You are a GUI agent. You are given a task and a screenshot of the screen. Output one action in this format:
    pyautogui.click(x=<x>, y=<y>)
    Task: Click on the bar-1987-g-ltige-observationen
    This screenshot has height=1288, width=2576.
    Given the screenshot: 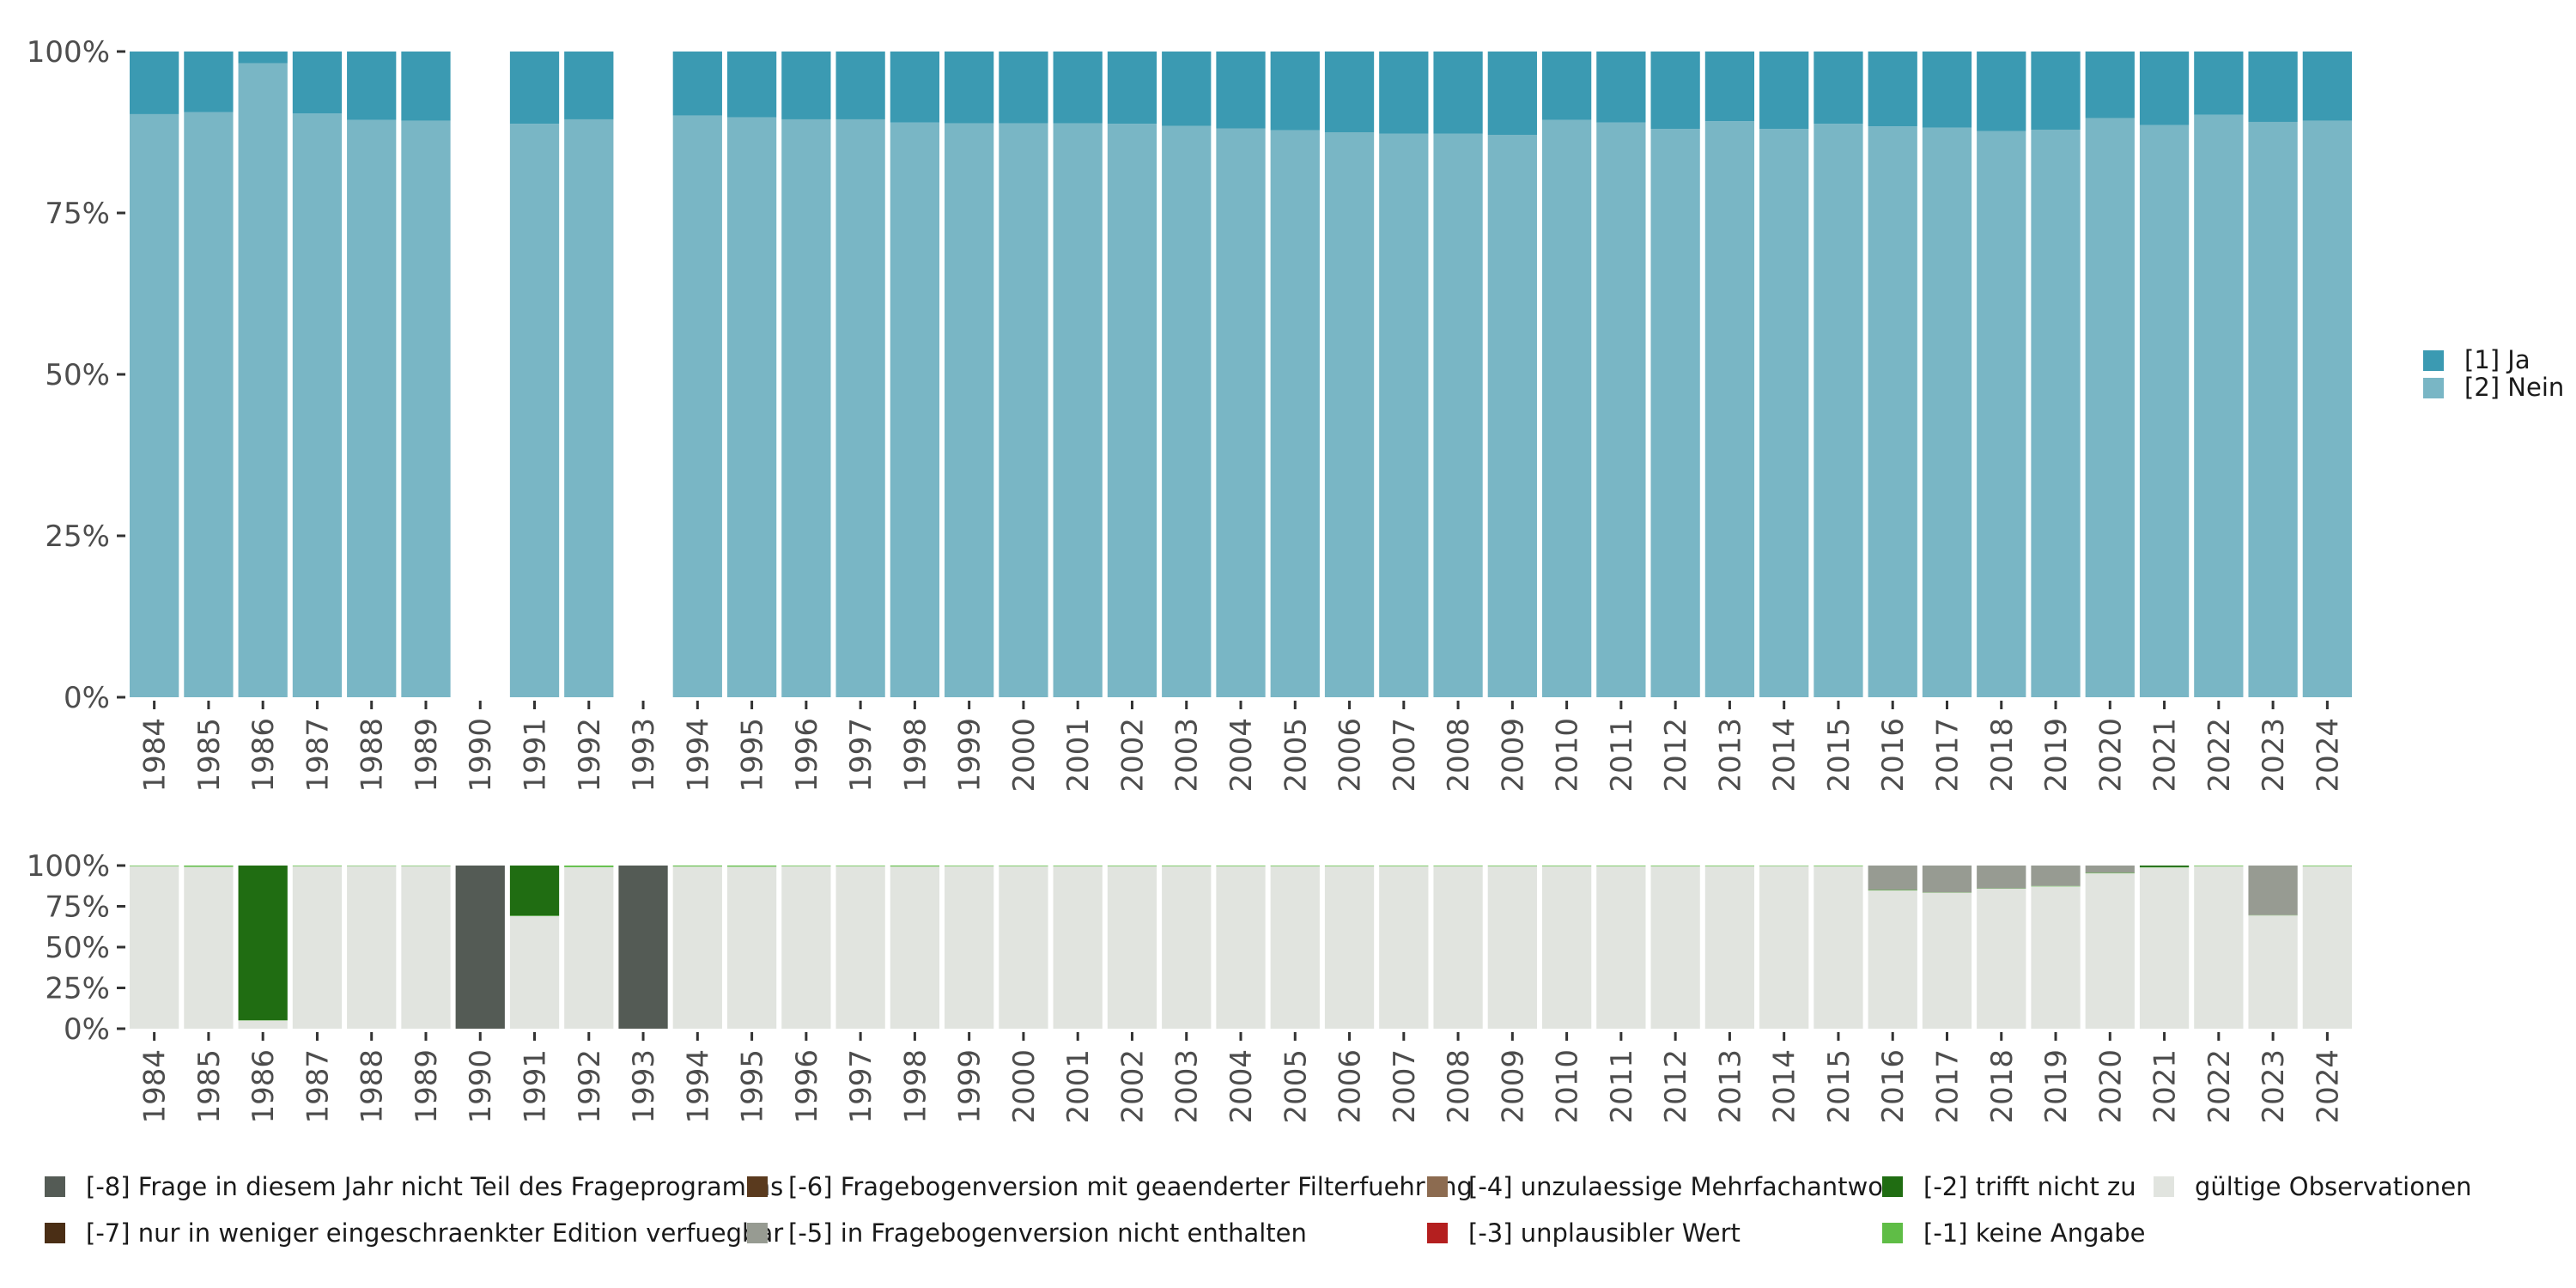 What is the action you would take?
    pyautogui.click(x=317, y=947)
    